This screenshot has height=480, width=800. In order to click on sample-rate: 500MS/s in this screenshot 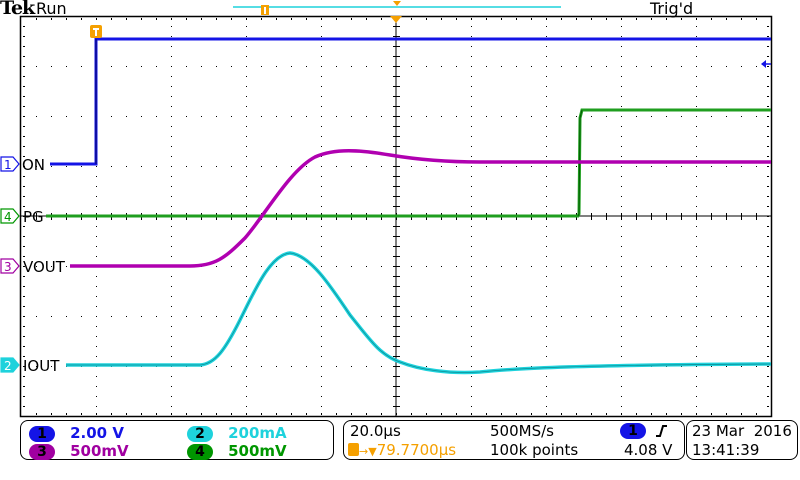, I will do `click(522, 431)`.